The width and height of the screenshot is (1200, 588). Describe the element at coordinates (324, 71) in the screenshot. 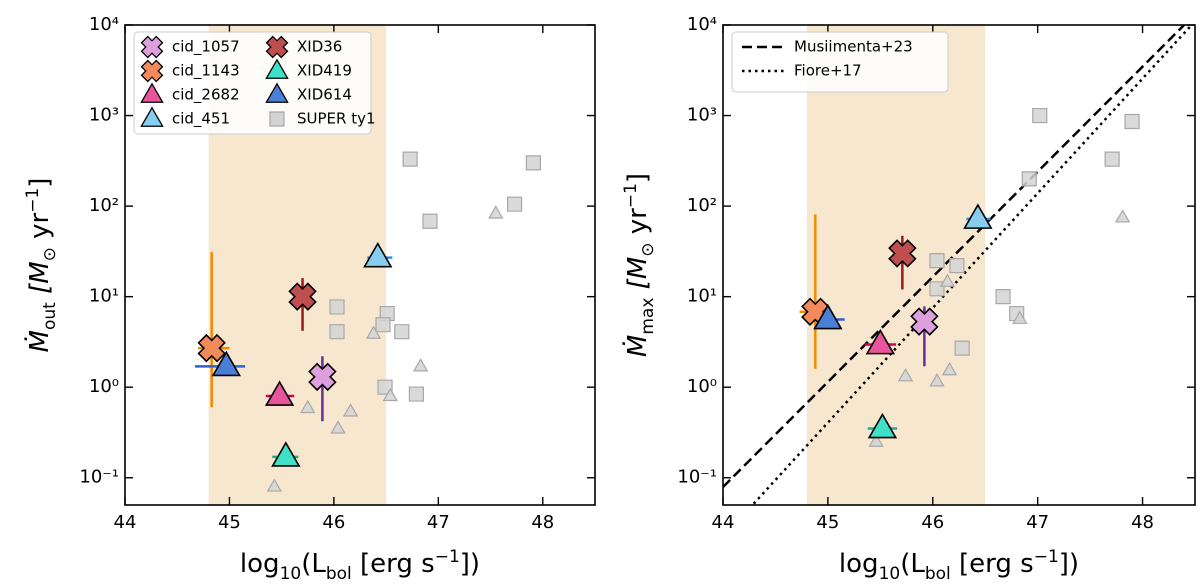

I see `legend-label: XID419` at that location.